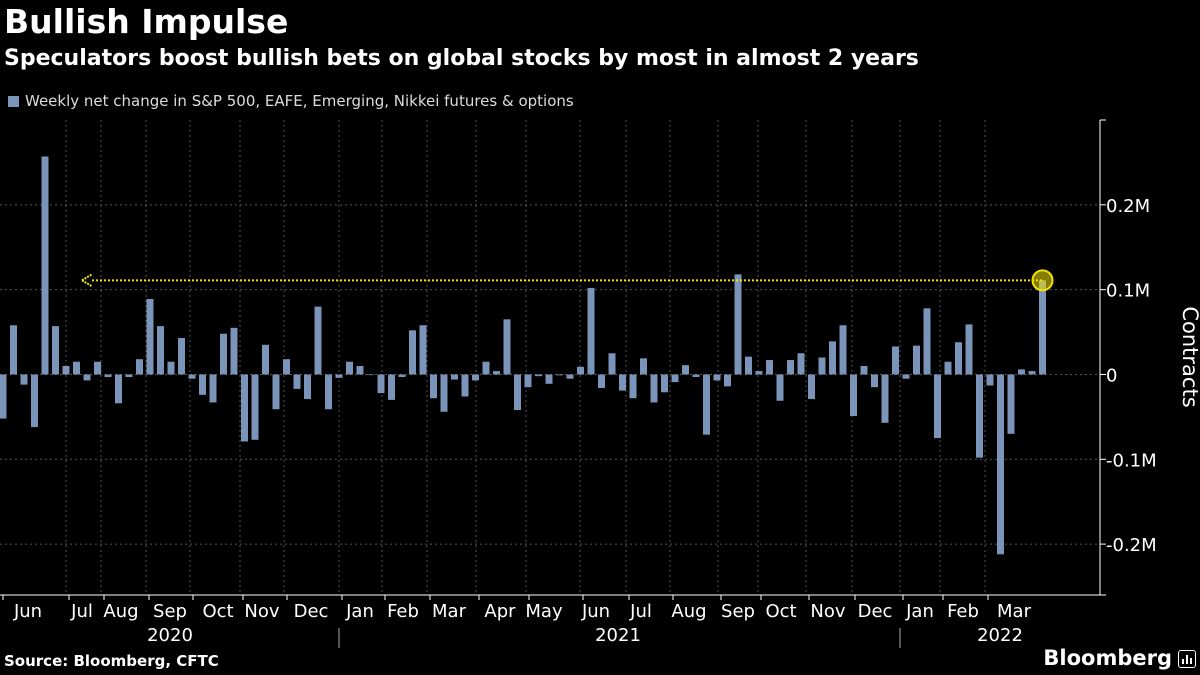  I want to click on y-tick-label: -0.1M, so click(1131, 460).